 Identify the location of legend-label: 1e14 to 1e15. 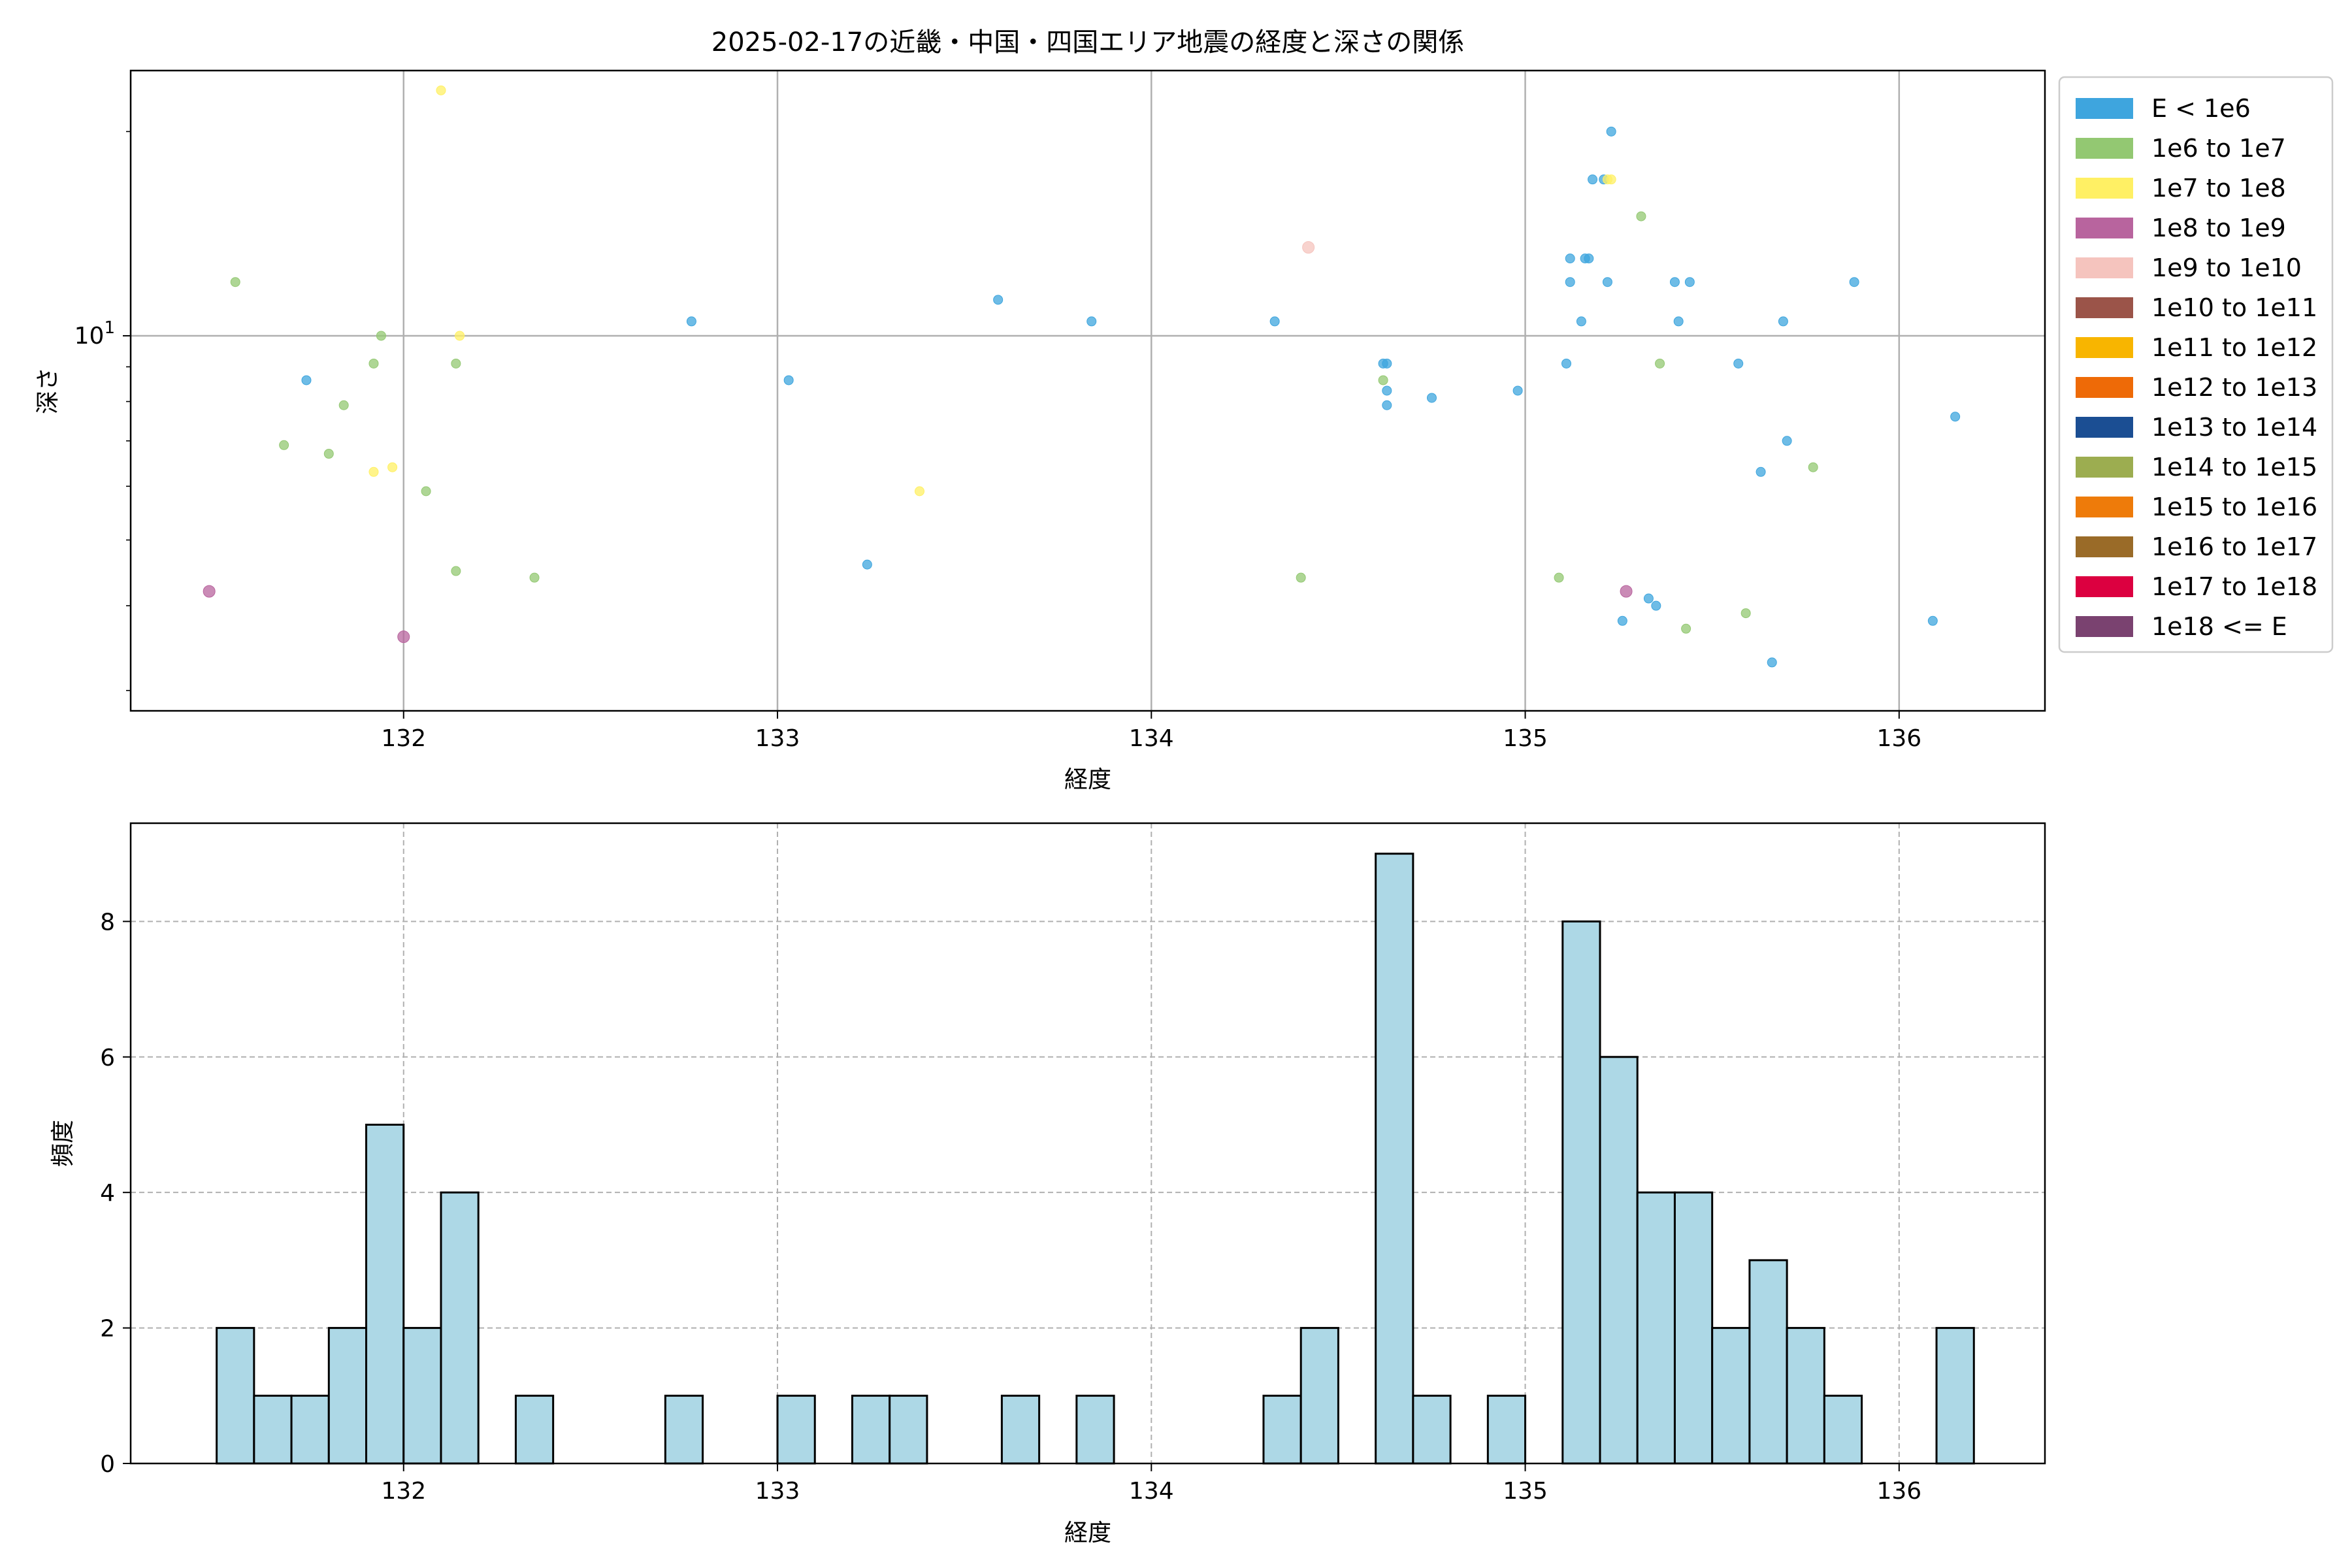
(2234, 467).